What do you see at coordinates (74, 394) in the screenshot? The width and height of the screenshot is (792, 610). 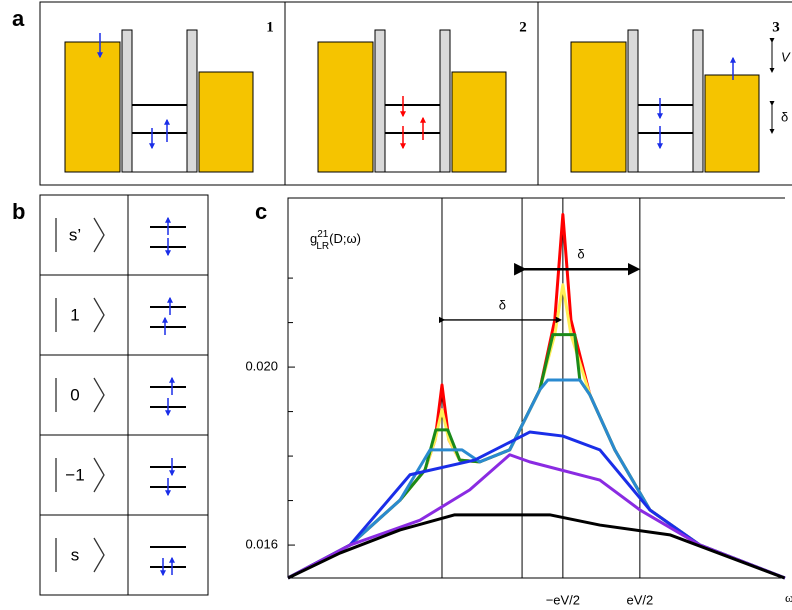 I see `ket-label: 0` at bounding box center [74, 394].